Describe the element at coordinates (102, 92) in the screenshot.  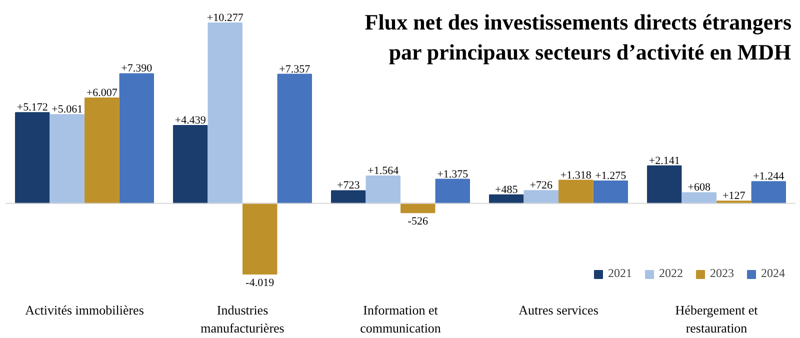
I see `data-label: +6.007` at that location.